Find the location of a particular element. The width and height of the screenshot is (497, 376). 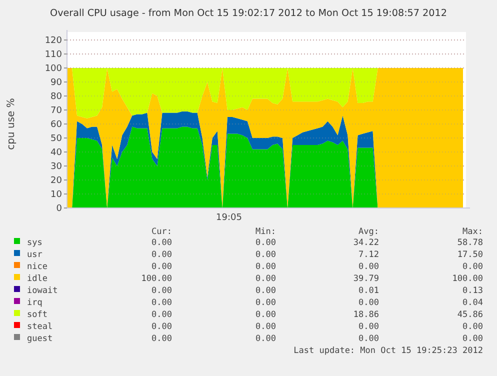

legend-label: iowait is located at coordinates (42, 291).